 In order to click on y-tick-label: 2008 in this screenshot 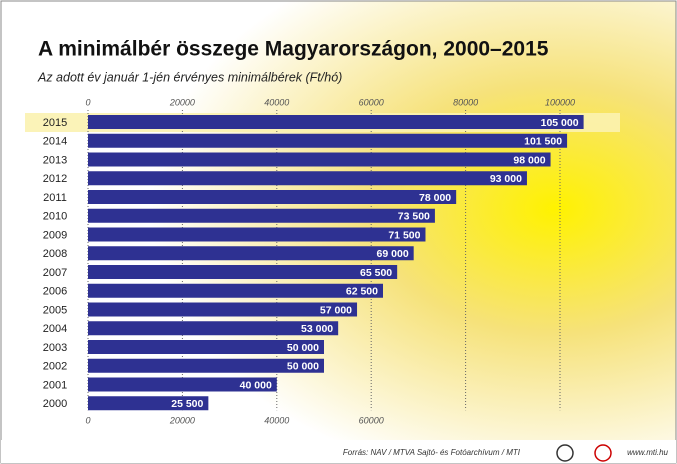, I will do `click(55, 254)`.